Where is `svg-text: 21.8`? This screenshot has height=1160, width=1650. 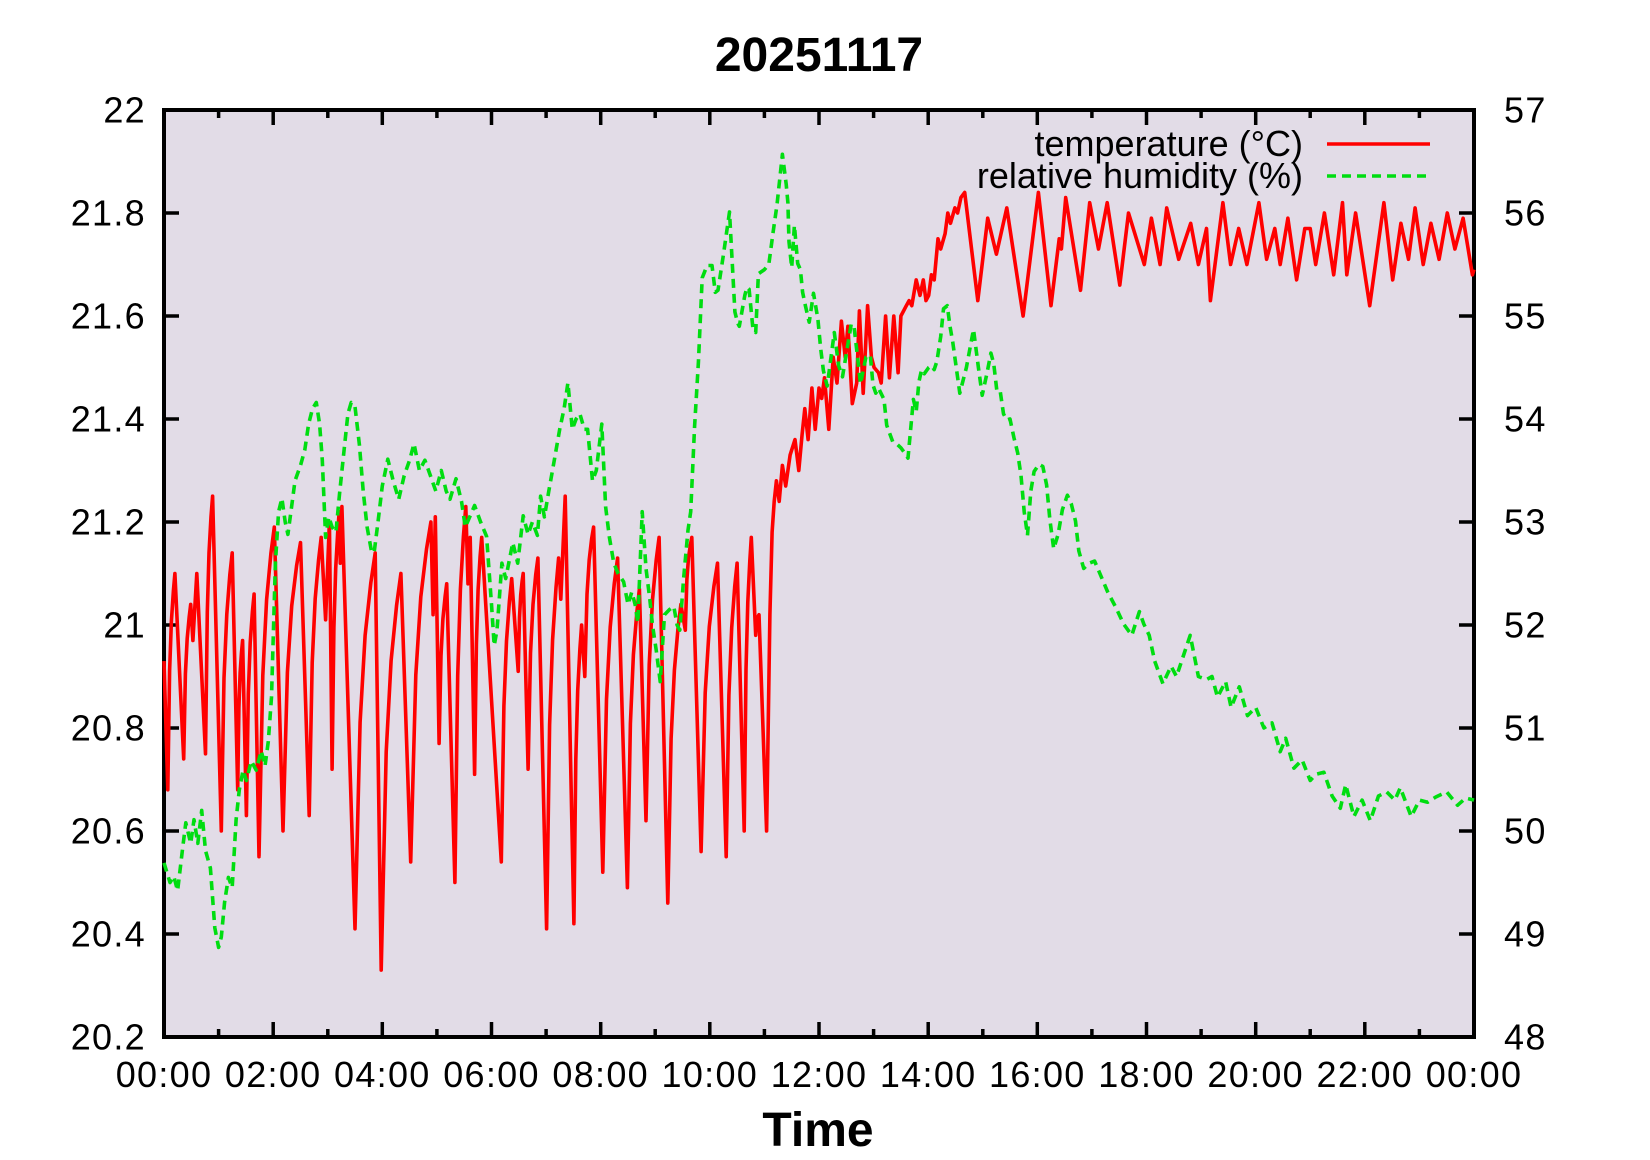
svg-text: 21.8 is located at coordinates (108, 213).